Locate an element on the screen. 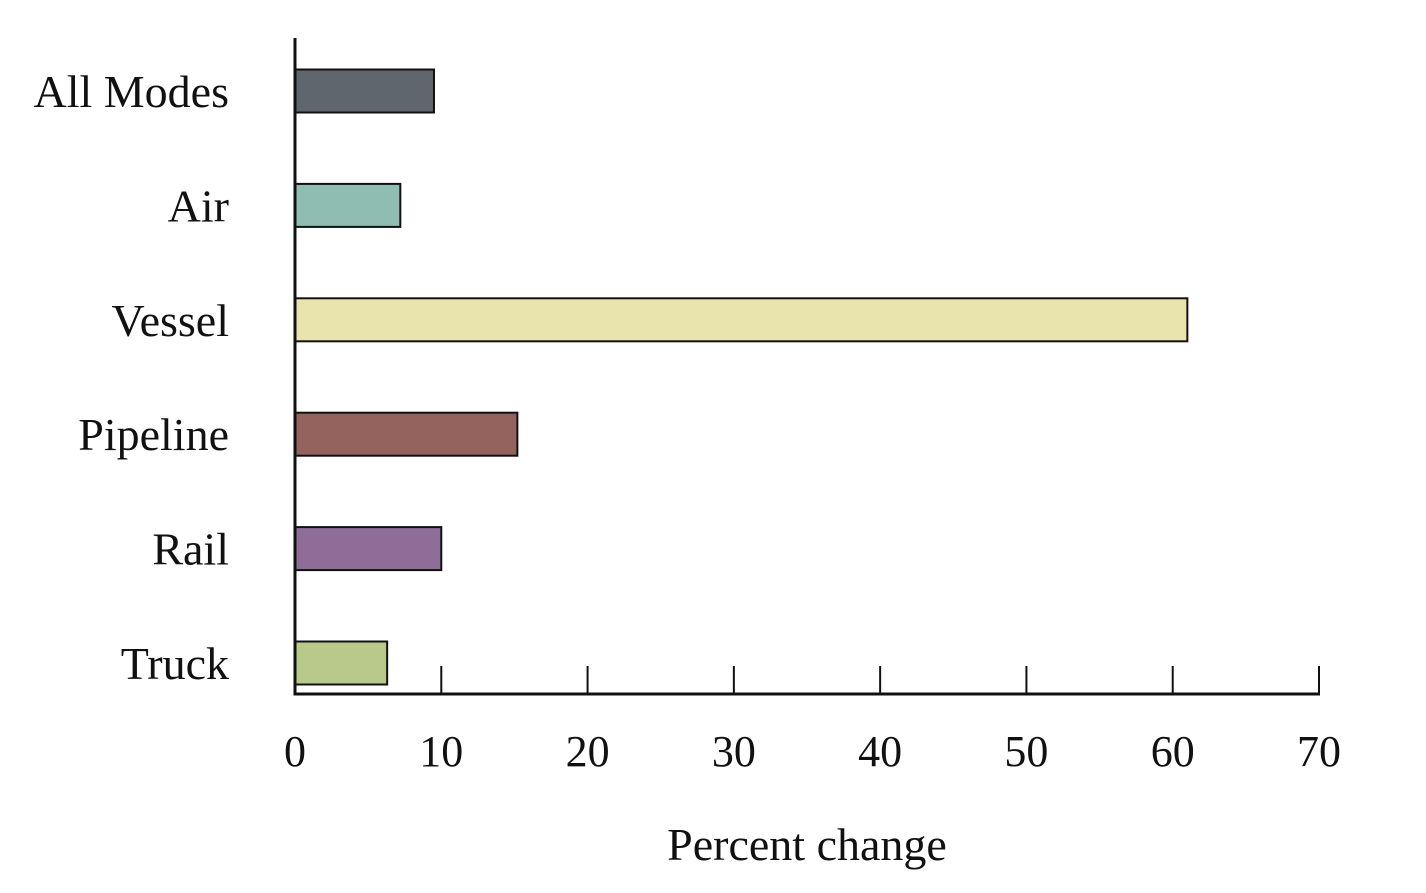  x-tick-label-40: 40 is located at coordinates (880, 751).